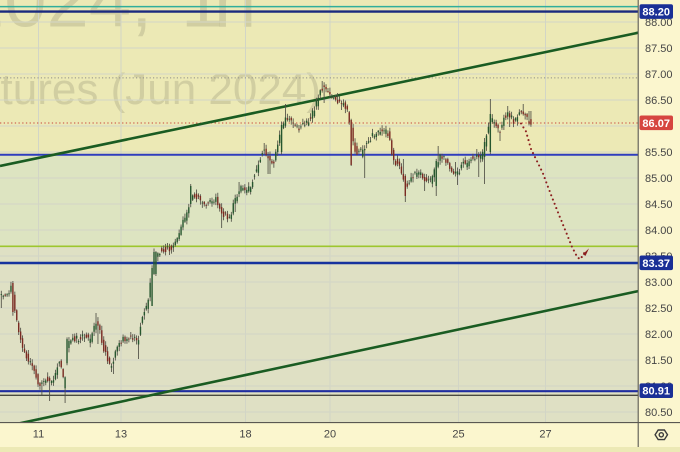 The height and width of the screenshot is (452, 680). I want to click on svg-text: 88.20, so click(656, 13).